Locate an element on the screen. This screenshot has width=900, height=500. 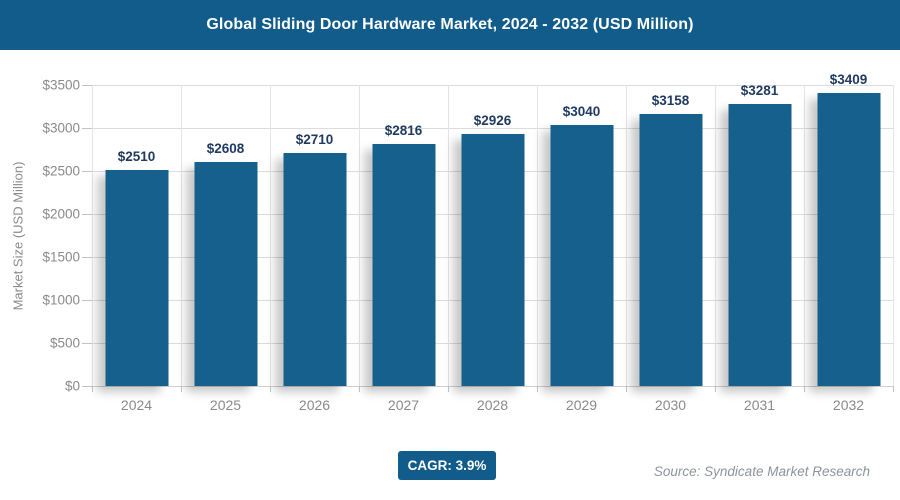
x-tick-label: 2032 is located at coordinates (848, 405).